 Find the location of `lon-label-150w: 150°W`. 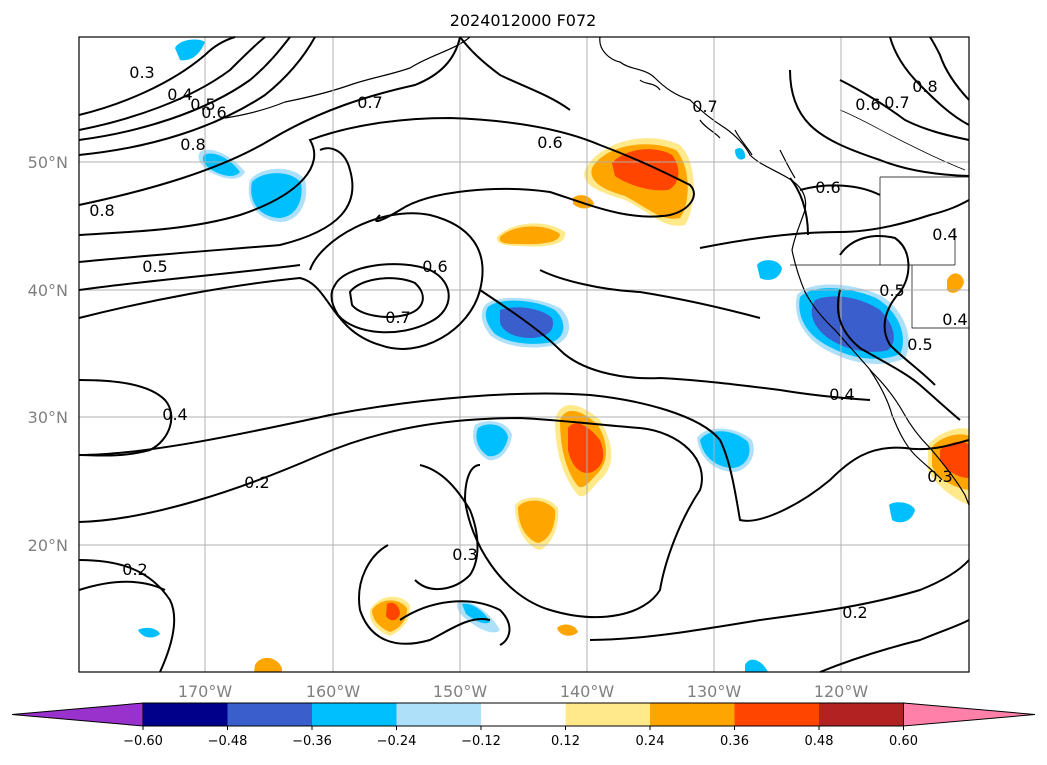

lon-label-150w: 150°W is located at coordinates (460, 691).